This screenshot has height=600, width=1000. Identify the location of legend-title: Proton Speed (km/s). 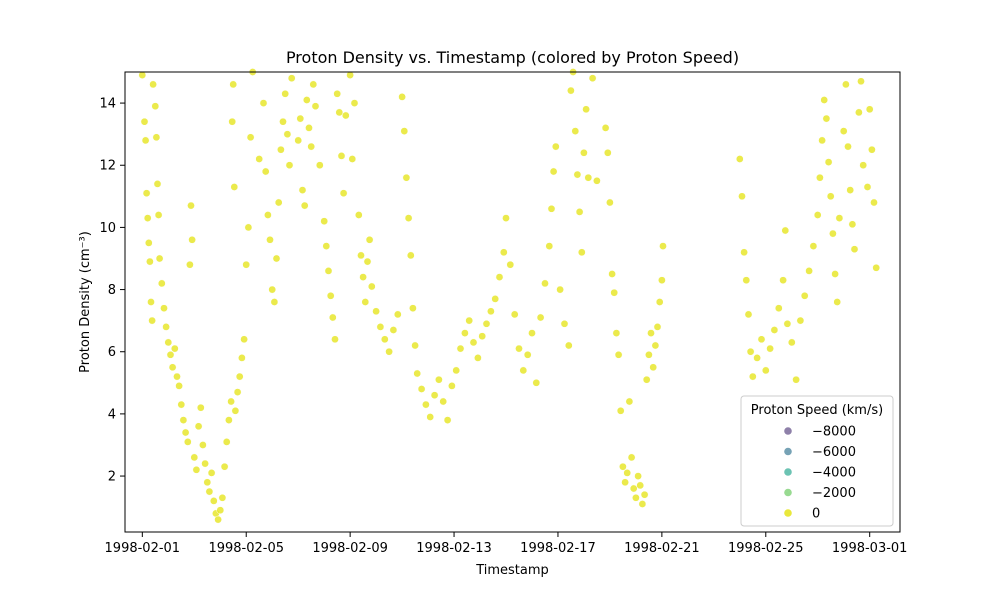
(817, 410).